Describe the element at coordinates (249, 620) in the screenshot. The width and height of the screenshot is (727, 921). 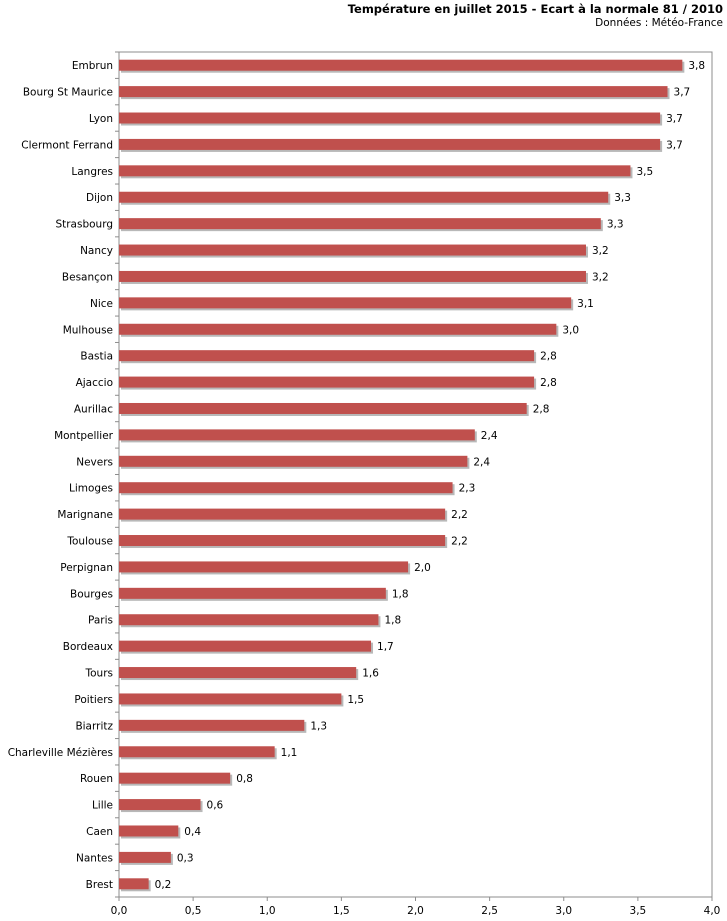
I see `bar-paris` at that location.